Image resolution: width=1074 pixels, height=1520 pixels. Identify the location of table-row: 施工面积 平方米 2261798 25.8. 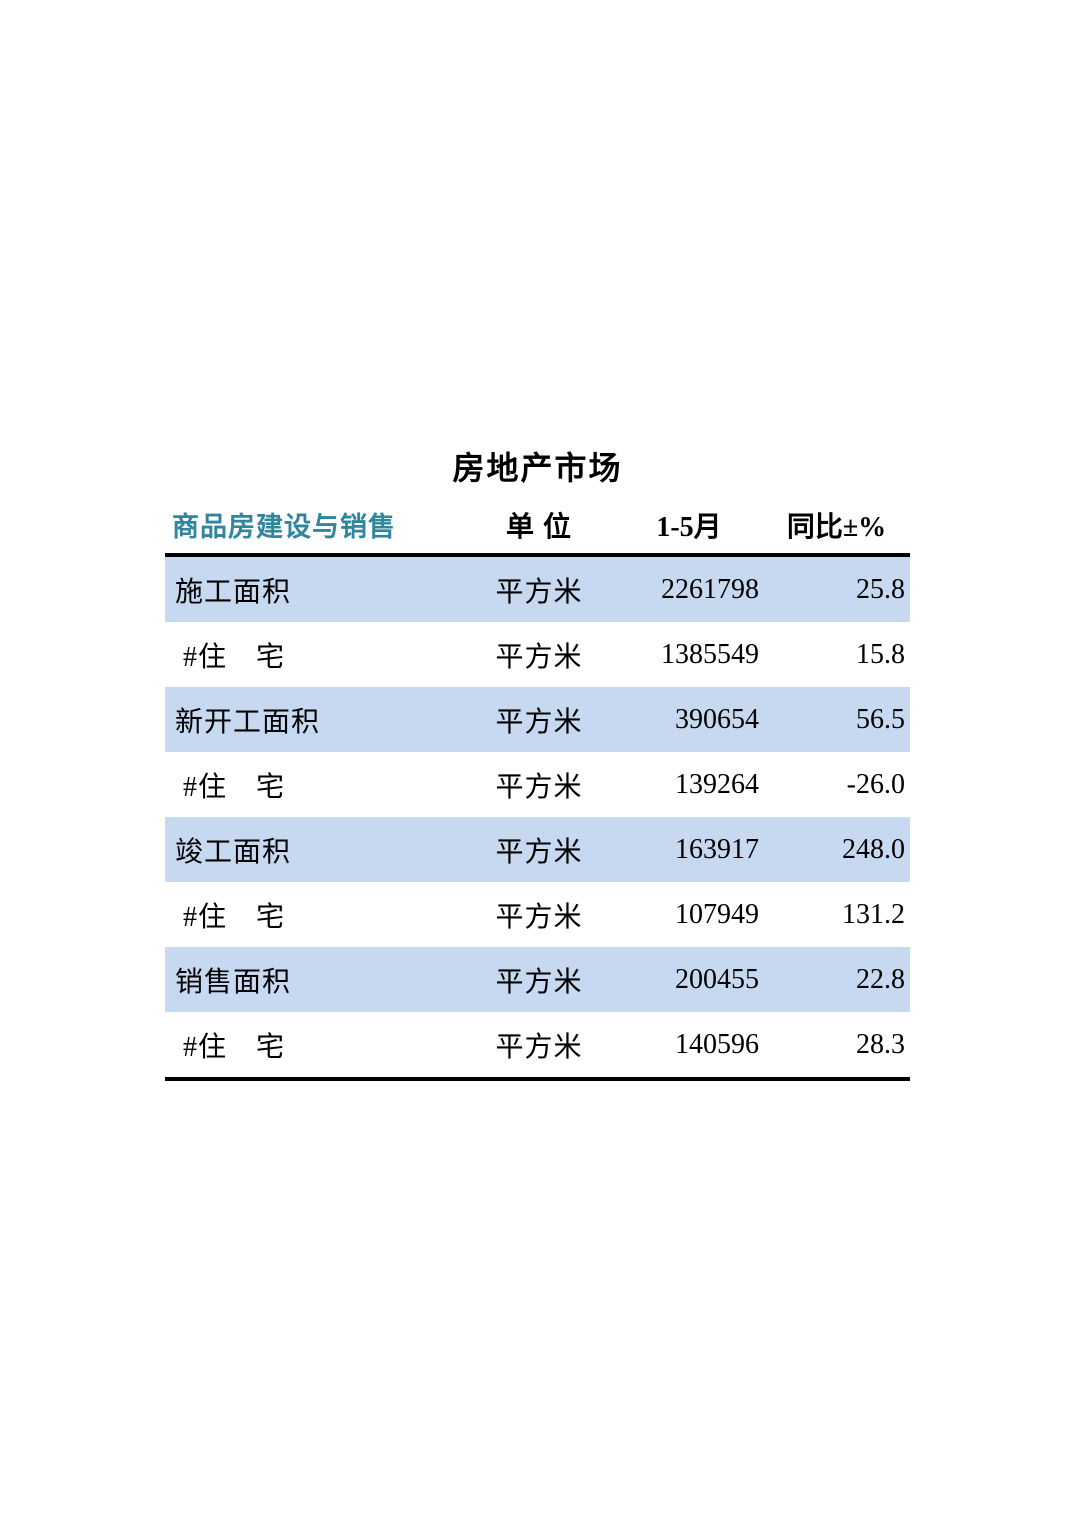
(537, 588).